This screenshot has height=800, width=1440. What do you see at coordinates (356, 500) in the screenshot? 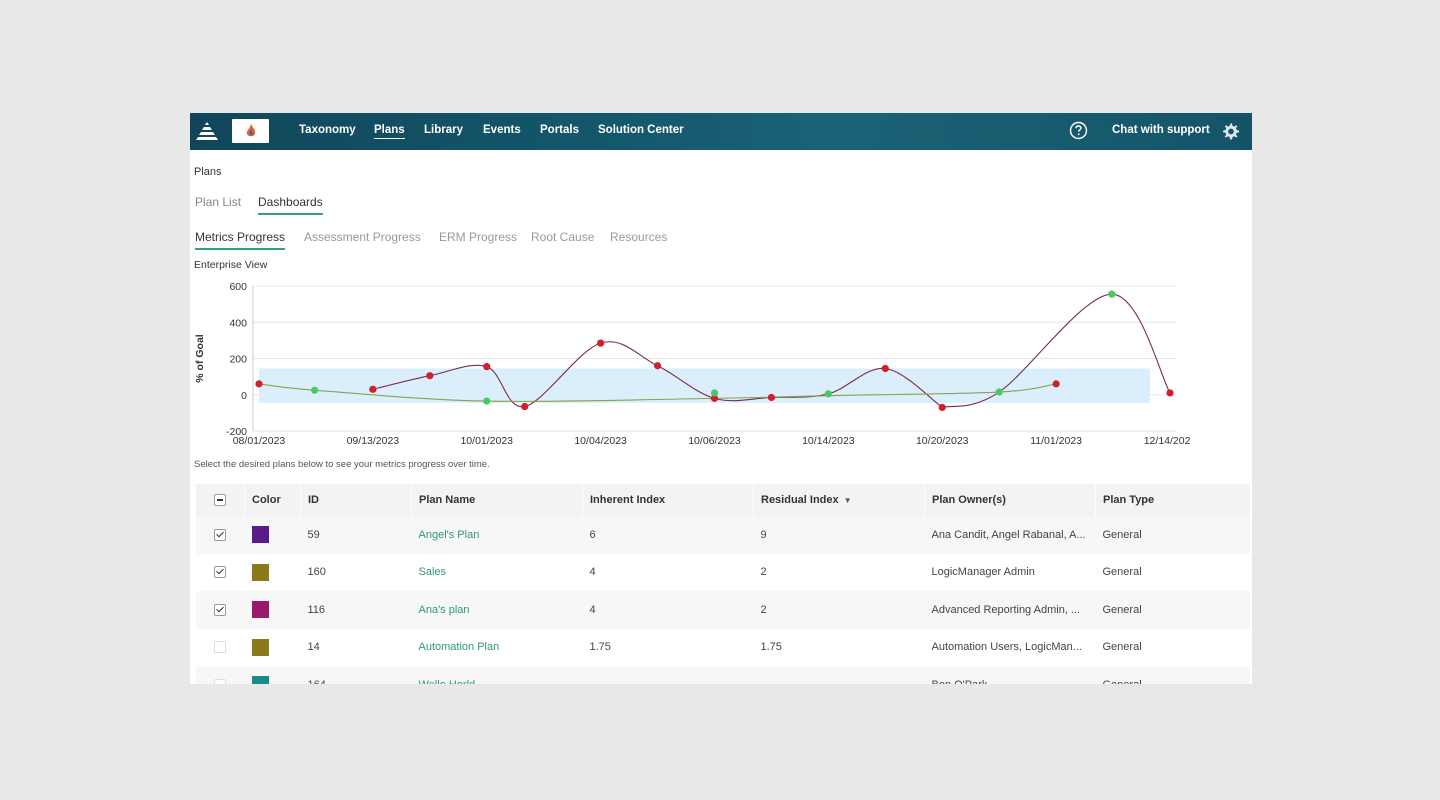
I see `col-id: ID` at bounding box center [356, 500].